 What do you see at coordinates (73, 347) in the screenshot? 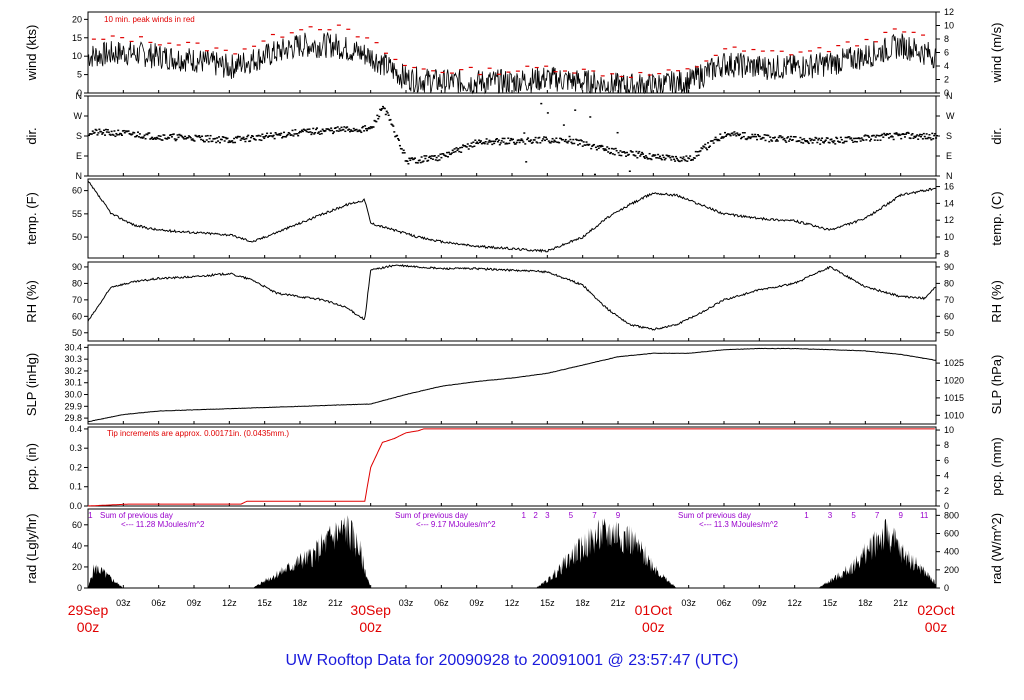
I see `slp-ytick-label: 30.4` at bounding box center [73, 347].